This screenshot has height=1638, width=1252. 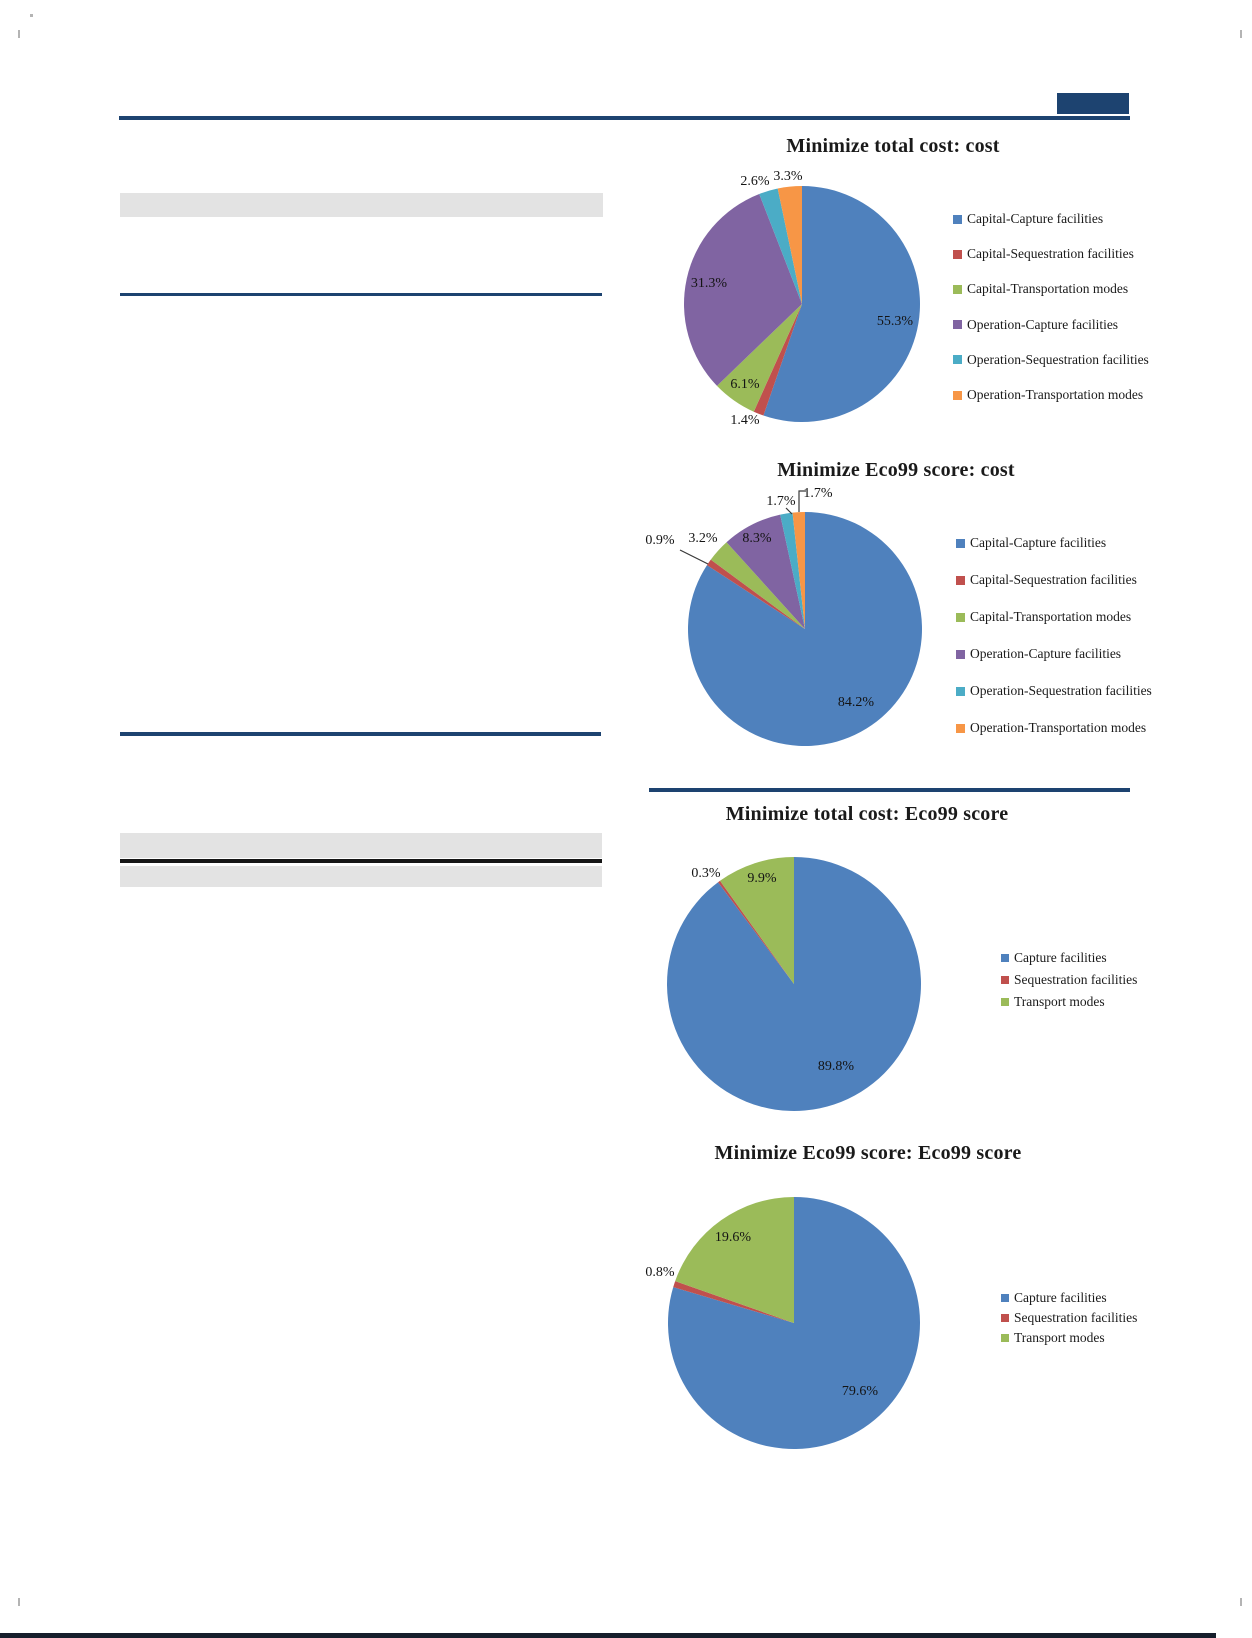 What do you see at coordinates (868, 1153) in the screenshot?
I see `chart-title: Minimize Eco99 score: Eco99 score` at bounding box center [868, 1153].